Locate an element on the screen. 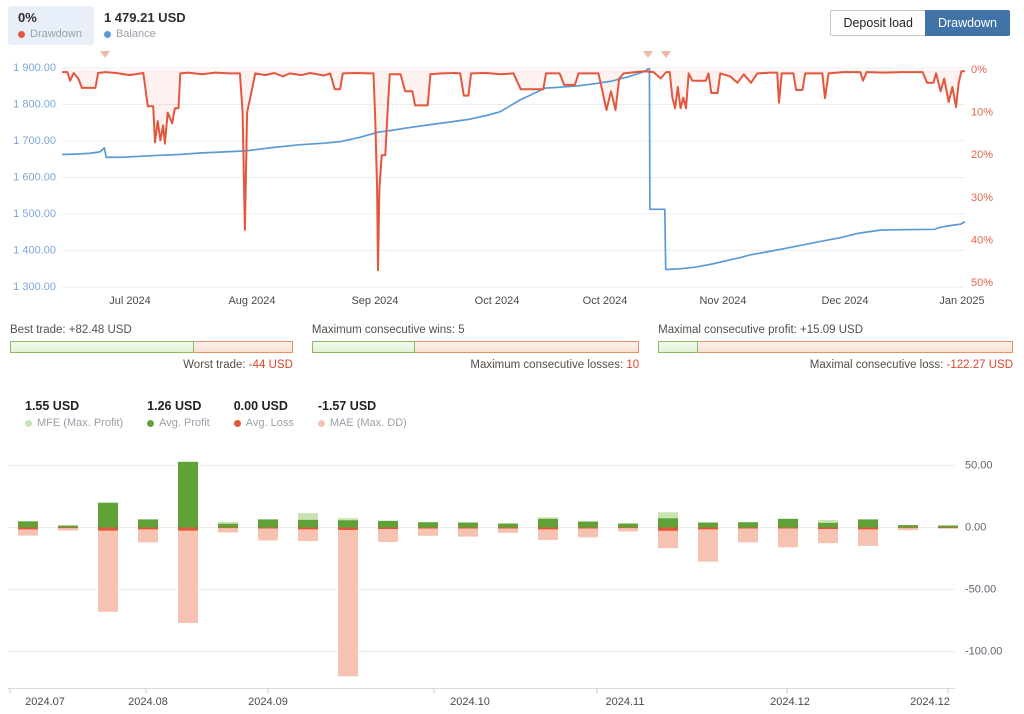 The height and width of the screenshot is (714, 1024). balance-legend-label: Balance is located at coordinates (135, 34).